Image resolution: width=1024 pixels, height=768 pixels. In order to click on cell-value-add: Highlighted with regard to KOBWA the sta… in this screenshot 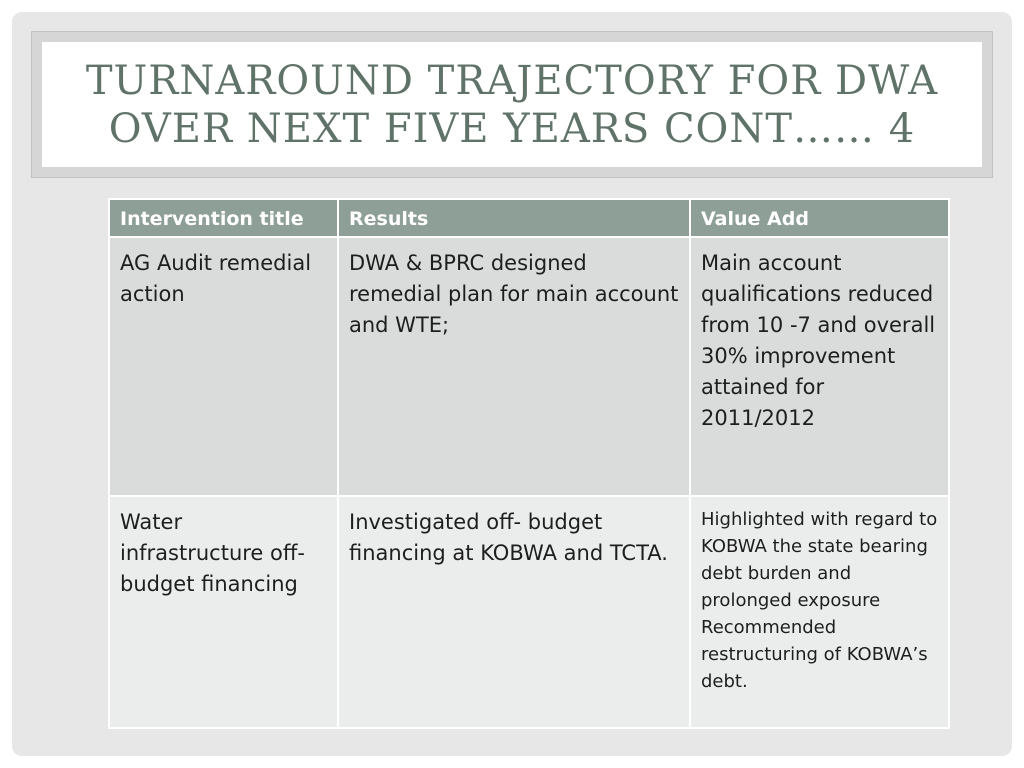, I will do `click(819, 612)`.